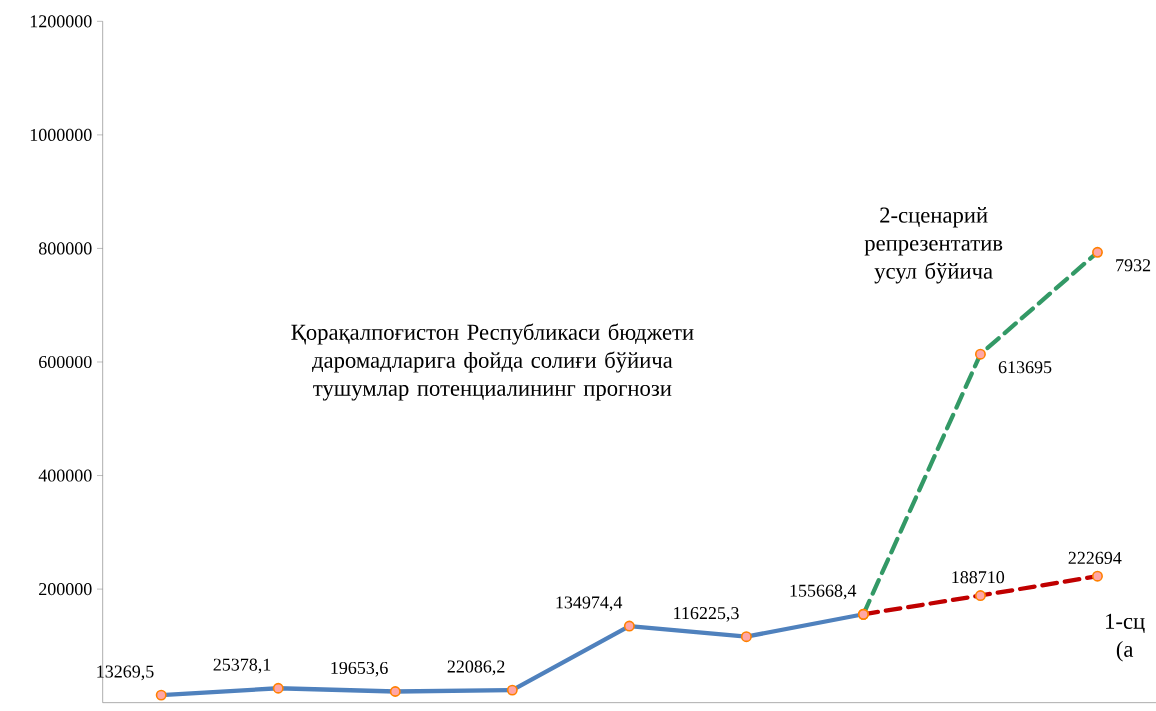  I want to click on data-label: 188710, so click(978, 577).